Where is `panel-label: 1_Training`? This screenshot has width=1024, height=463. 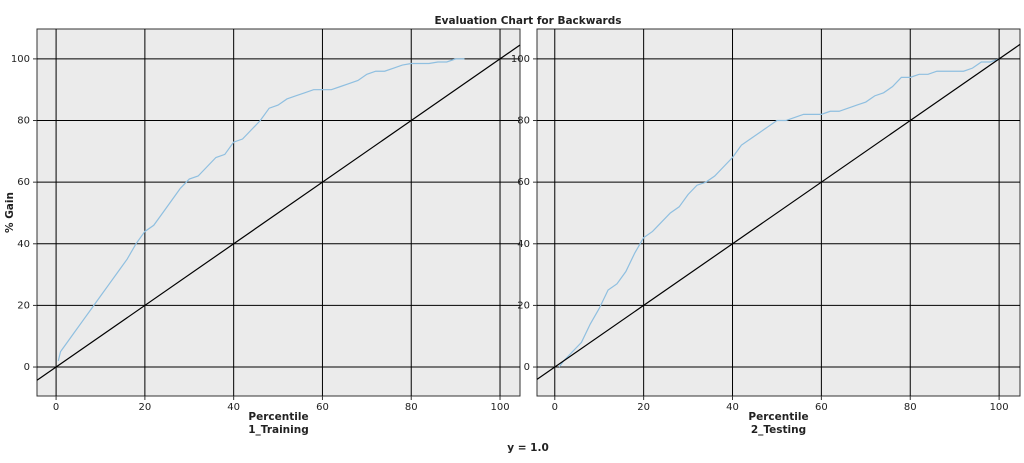 panel-label: 1_Training is located at coordinates (278, 430).